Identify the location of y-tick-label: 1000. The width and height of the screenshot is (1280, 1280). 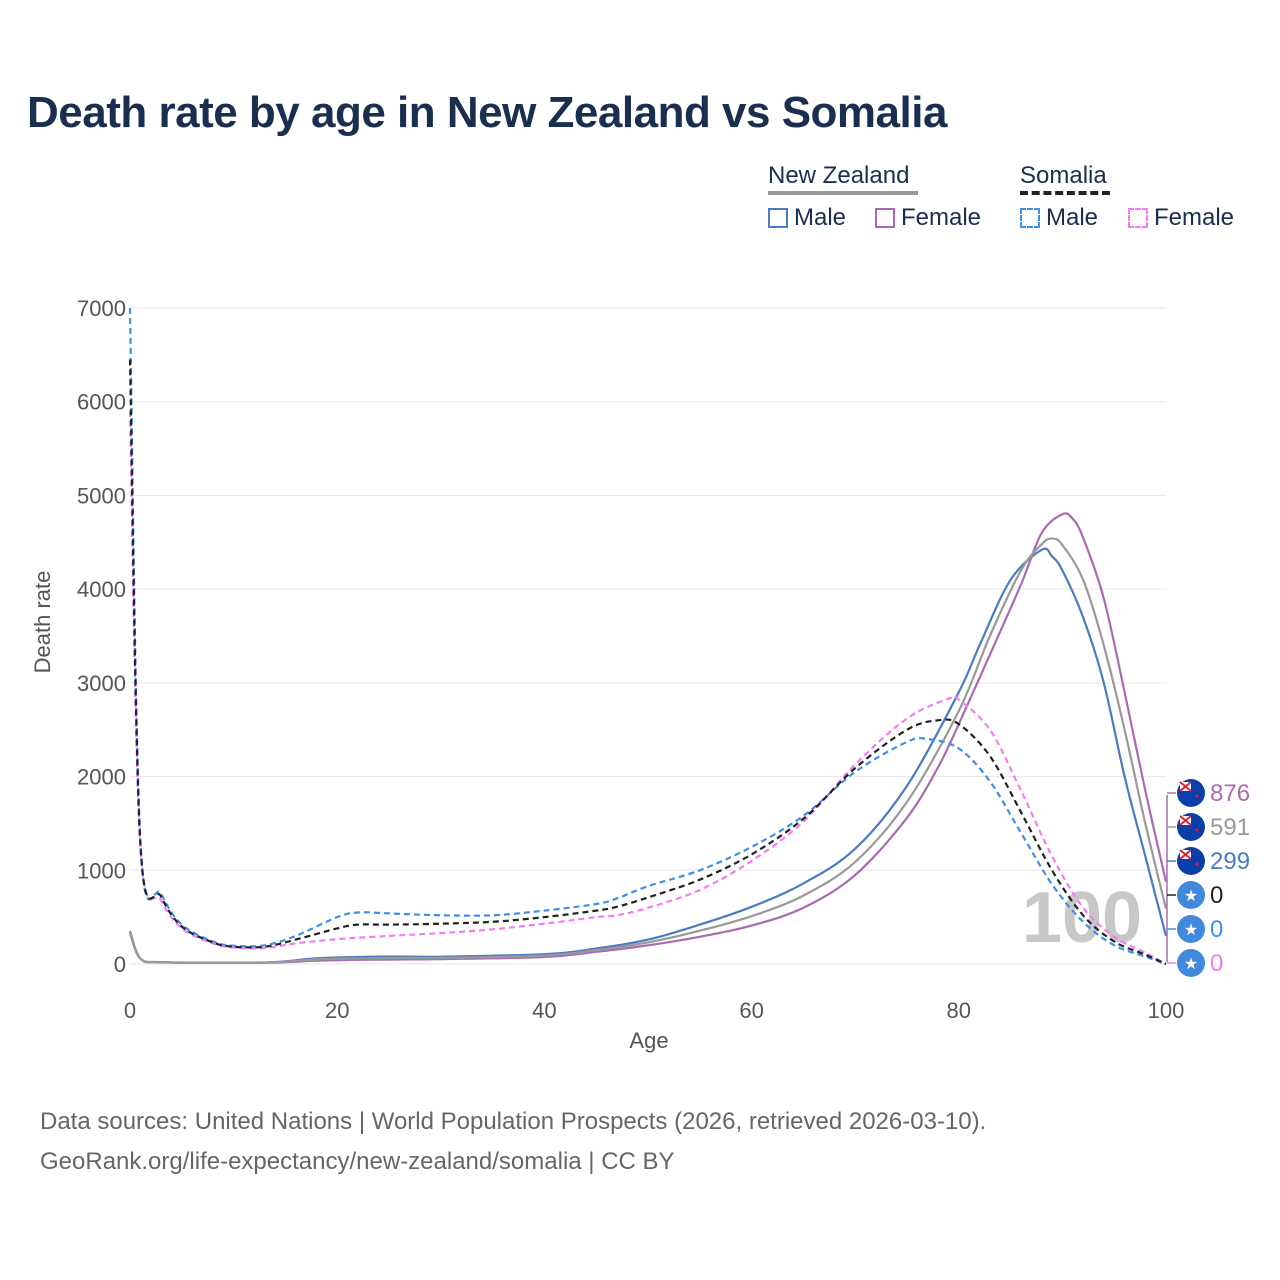
(101, 870).